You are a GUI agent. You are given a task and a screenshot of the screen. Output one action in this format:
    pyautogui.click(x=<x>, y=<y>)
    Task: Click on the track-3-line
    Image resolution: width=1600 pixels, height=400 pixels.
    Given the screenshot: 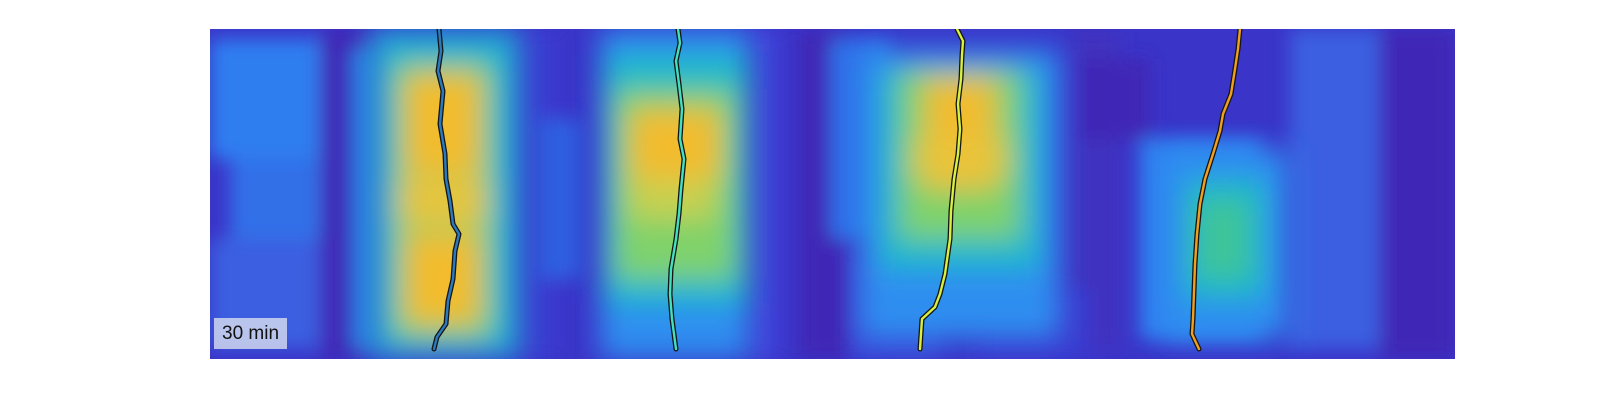 What is the action you would take?
    pyautogui.click(x=941, y=190)
    